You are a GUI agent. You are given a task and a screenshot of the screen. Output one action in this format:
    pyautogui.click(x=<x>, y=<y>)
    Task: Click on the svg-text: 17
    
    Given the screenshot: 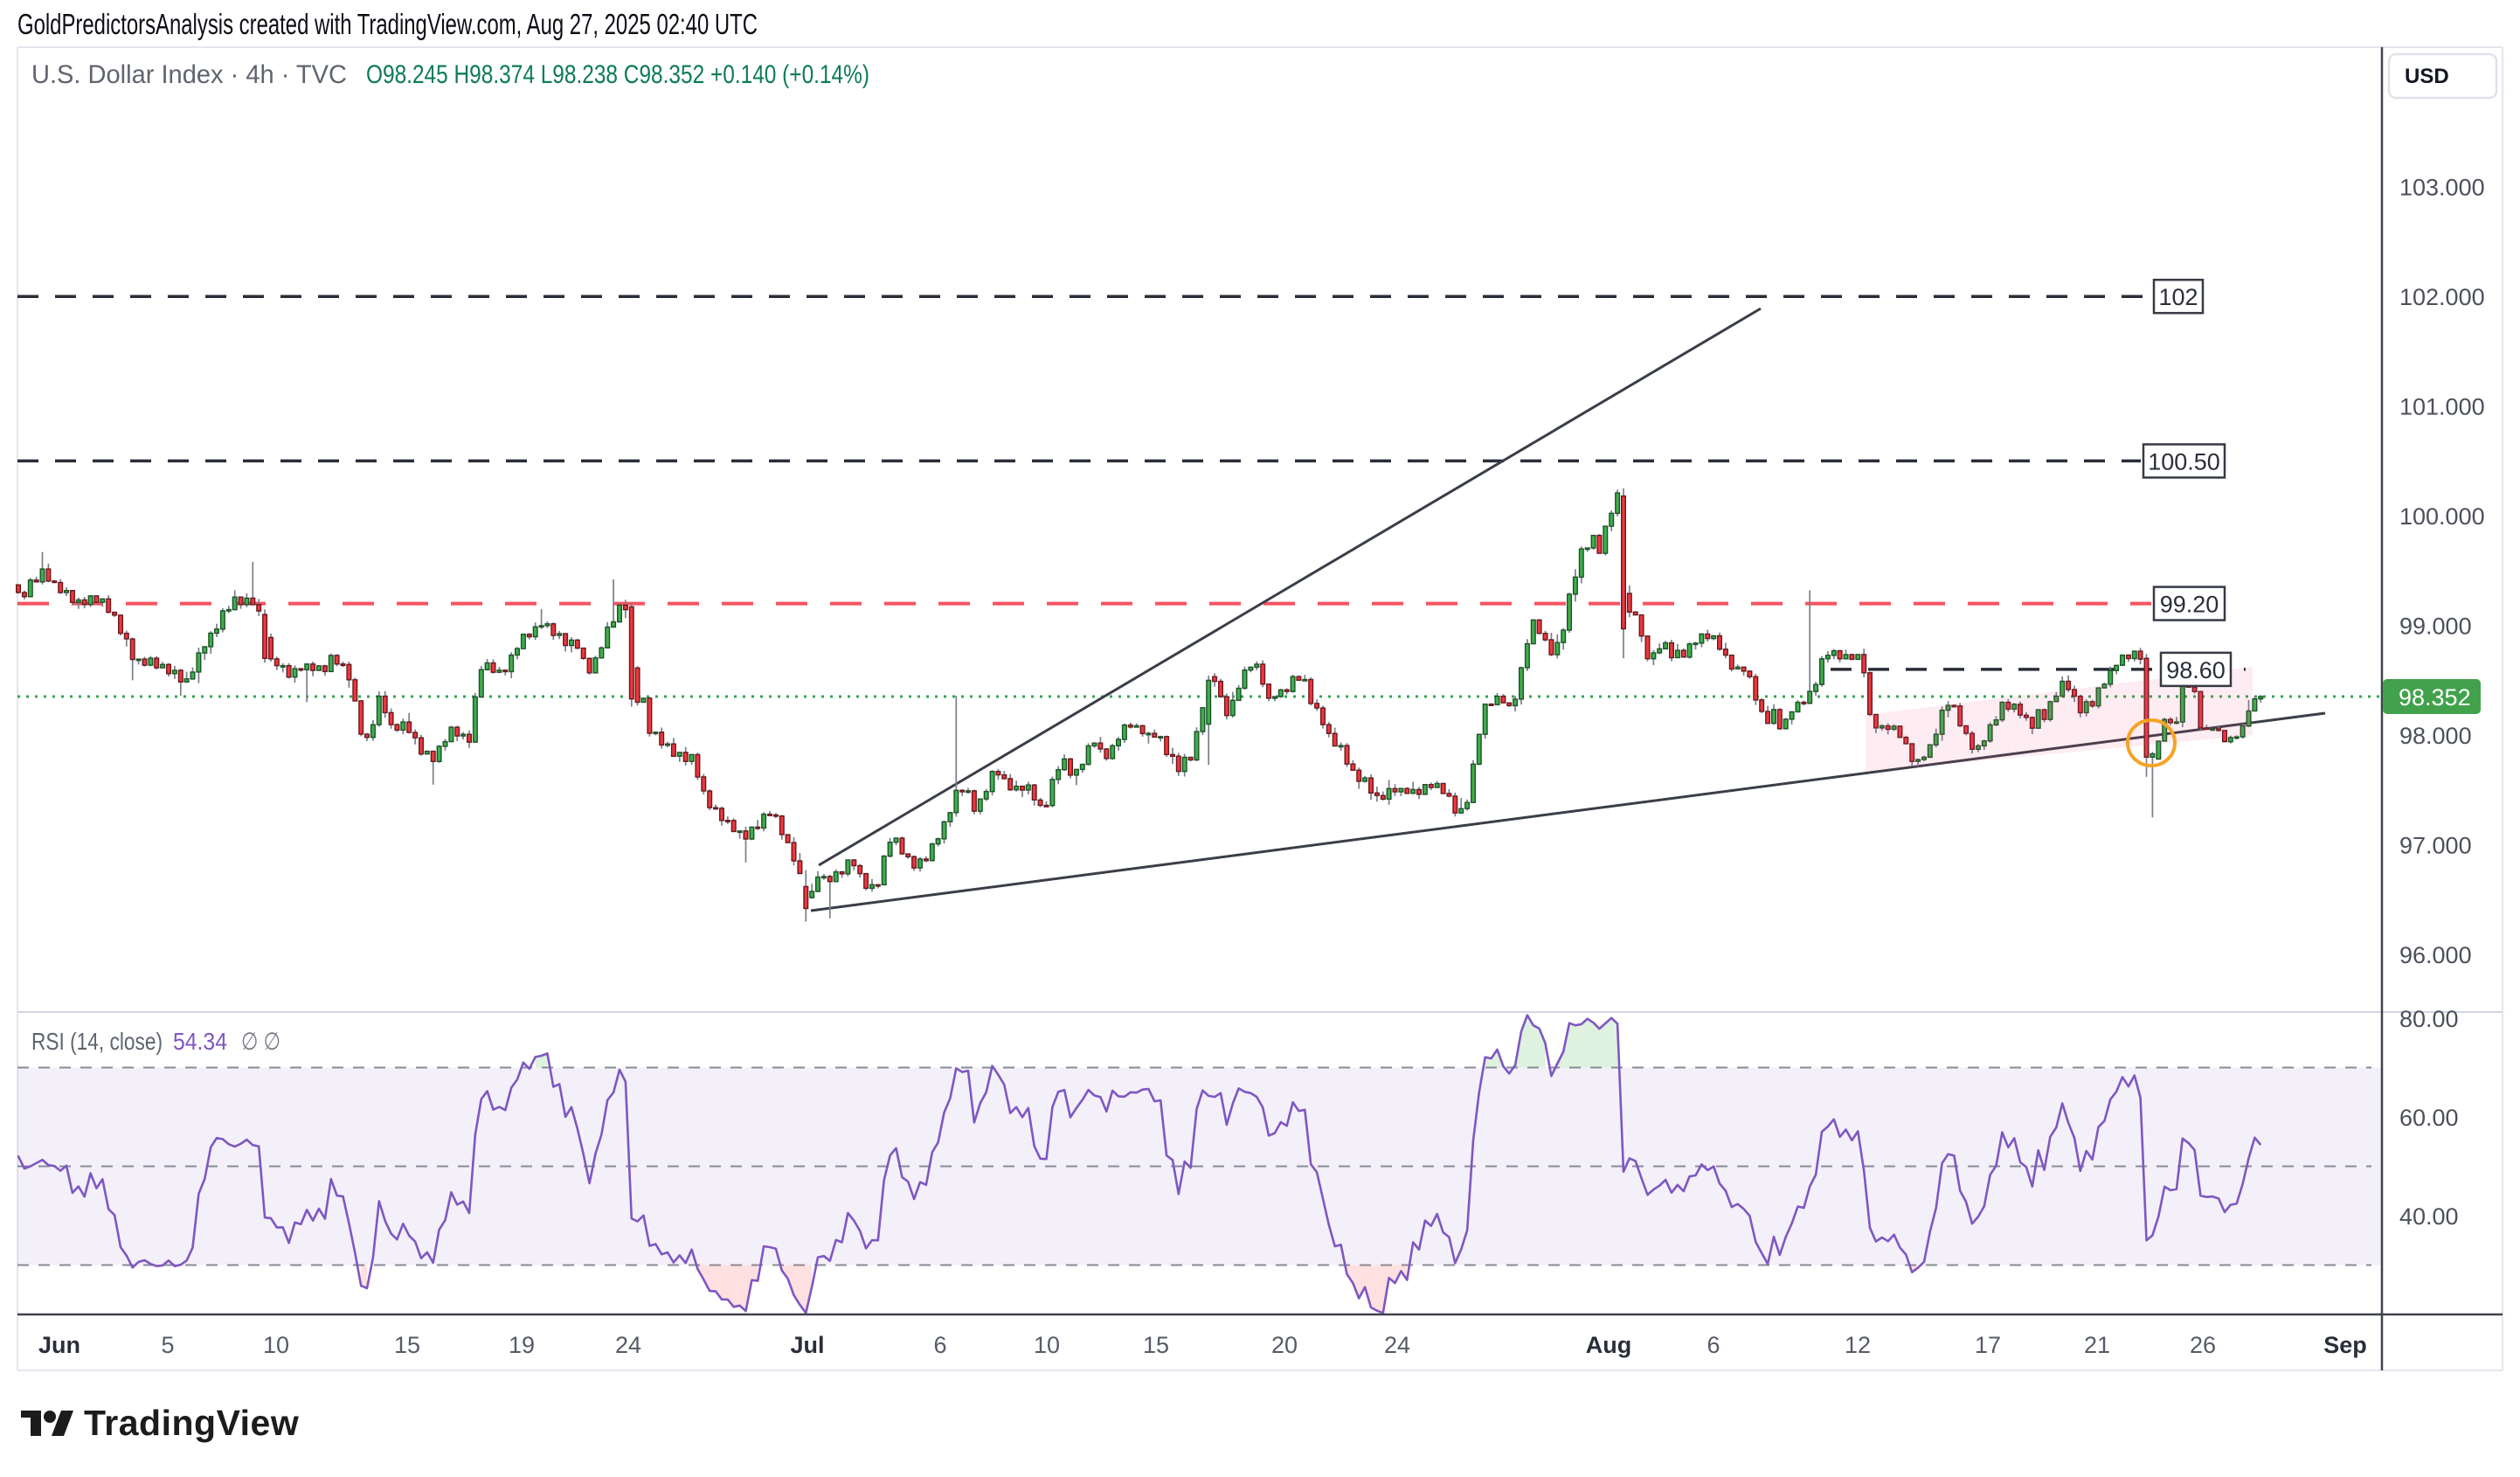 What is the action you would take?
    pyautogui.click(x=1988, y=1345)
    